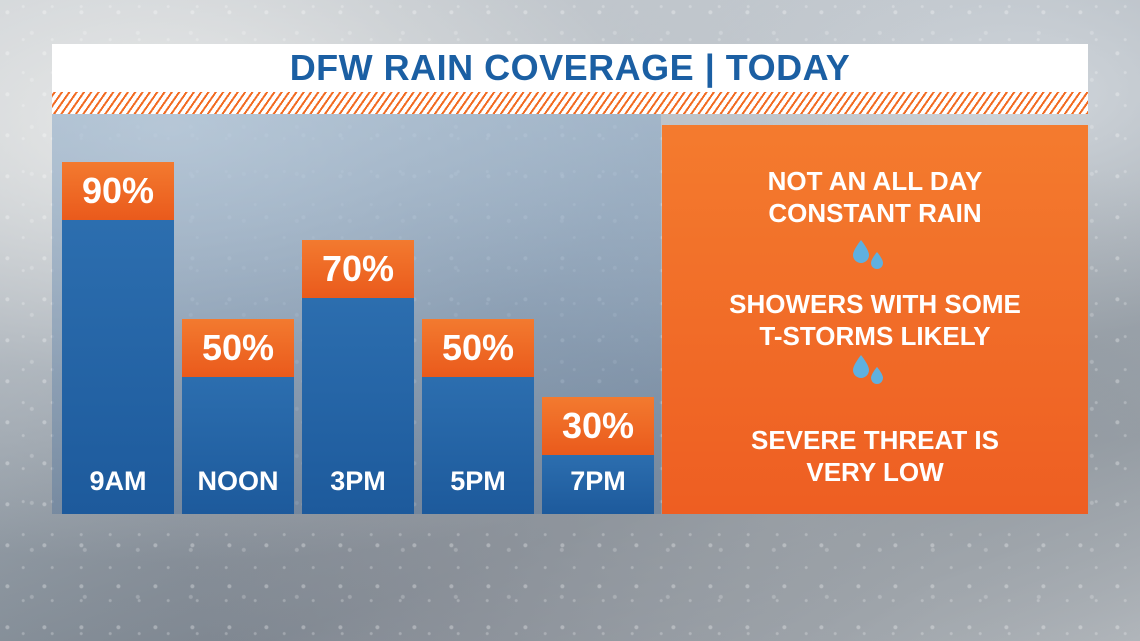  I want to click on info-line-severe: SEVERE THREAT IS VERY LOW, so click(874, 456).